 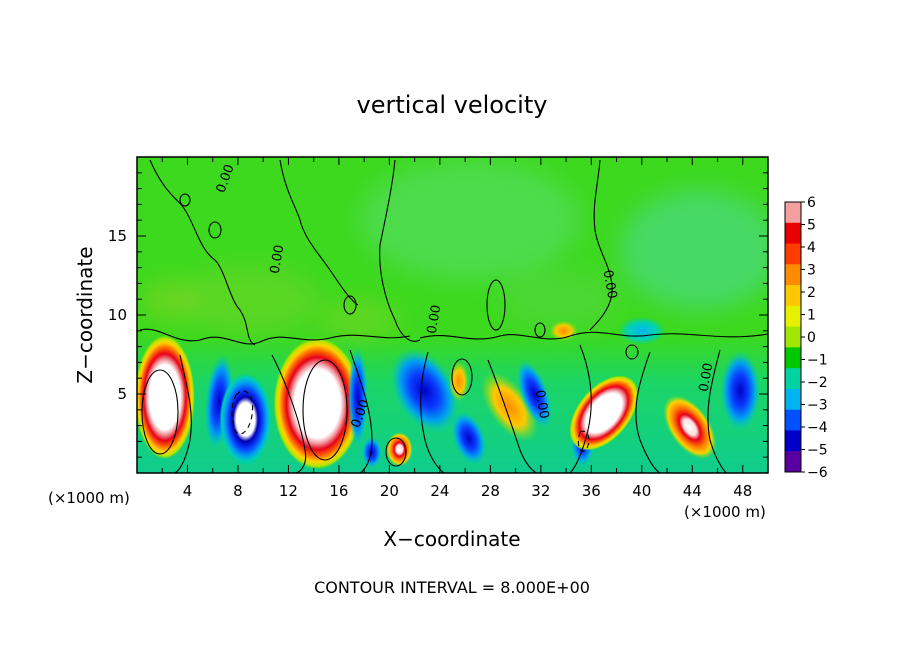 I want to click on colorbar-tick-label: −2, so click(x=817, y=383).